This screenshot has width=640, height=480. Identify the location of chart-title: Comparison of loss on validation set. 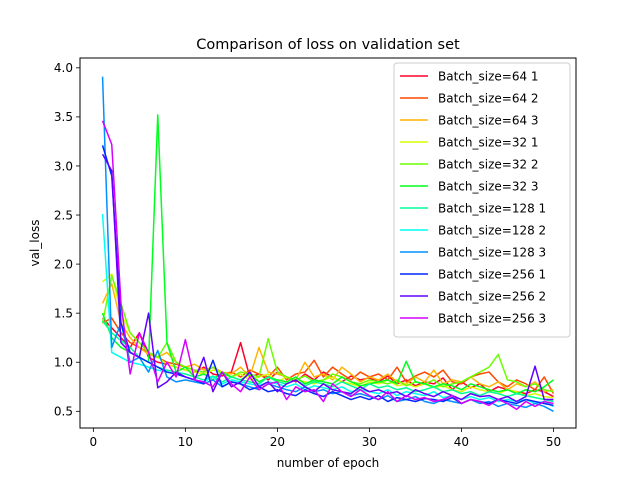
(328, 45).